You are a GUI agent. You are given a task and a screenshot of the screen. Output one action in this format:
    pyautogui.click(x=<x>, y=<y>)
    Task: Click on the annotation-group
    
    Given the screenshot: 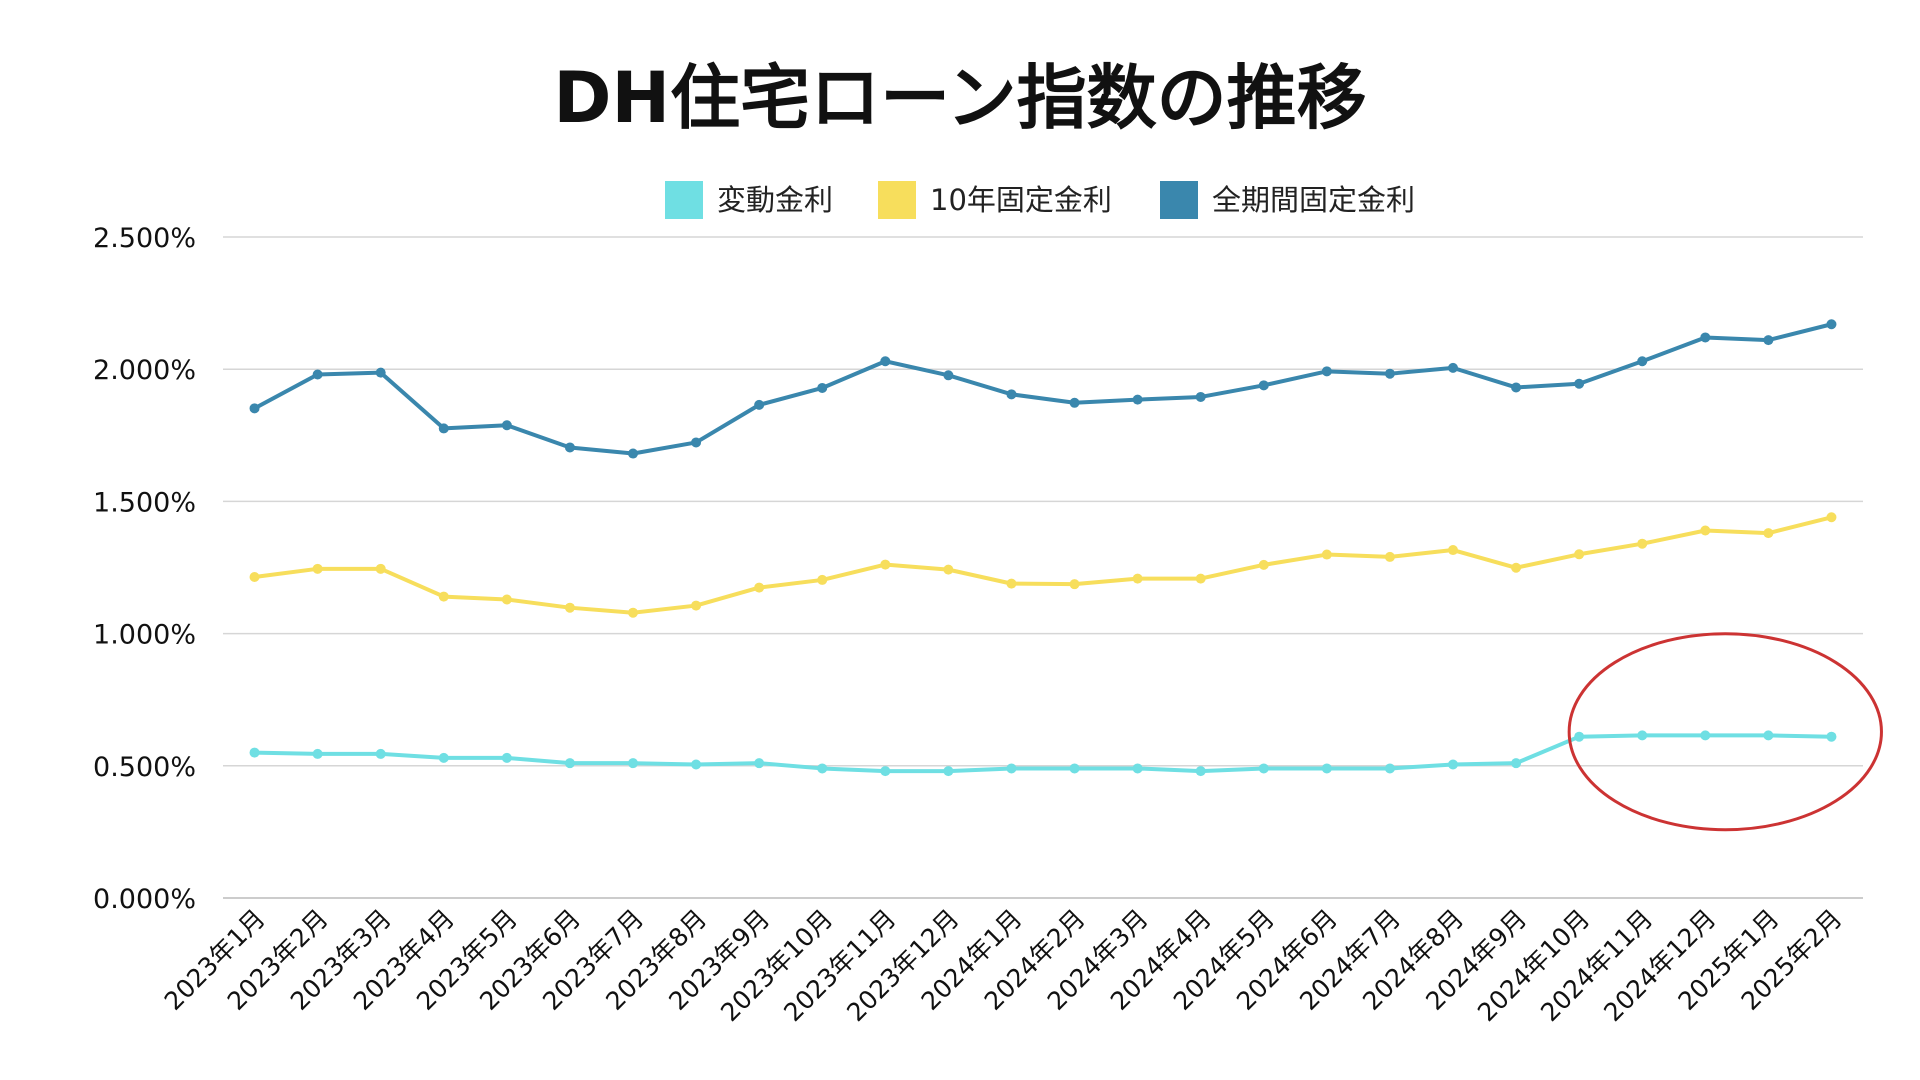 What is the action you would take?
    pyautogui.click(x=1725, y=732)
    